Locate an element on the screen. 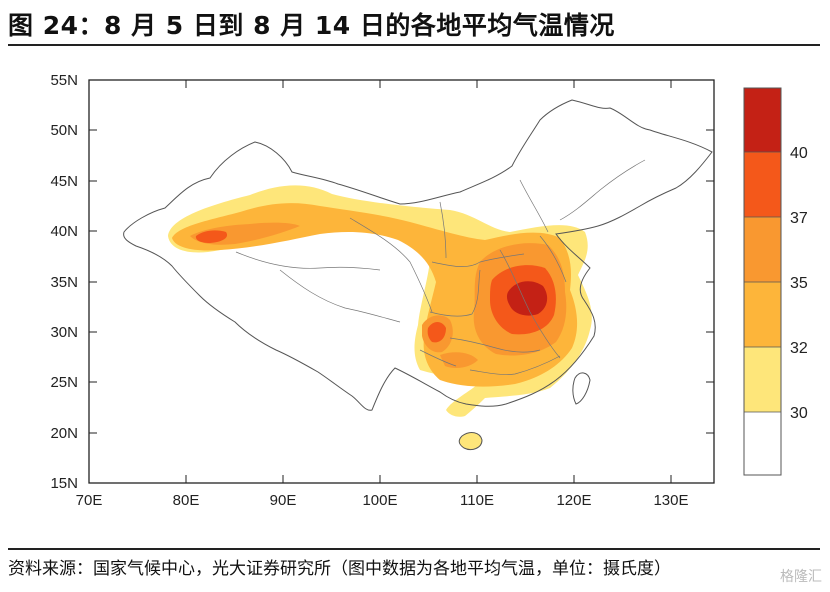  source-rule is located at coordinates (414, 549).